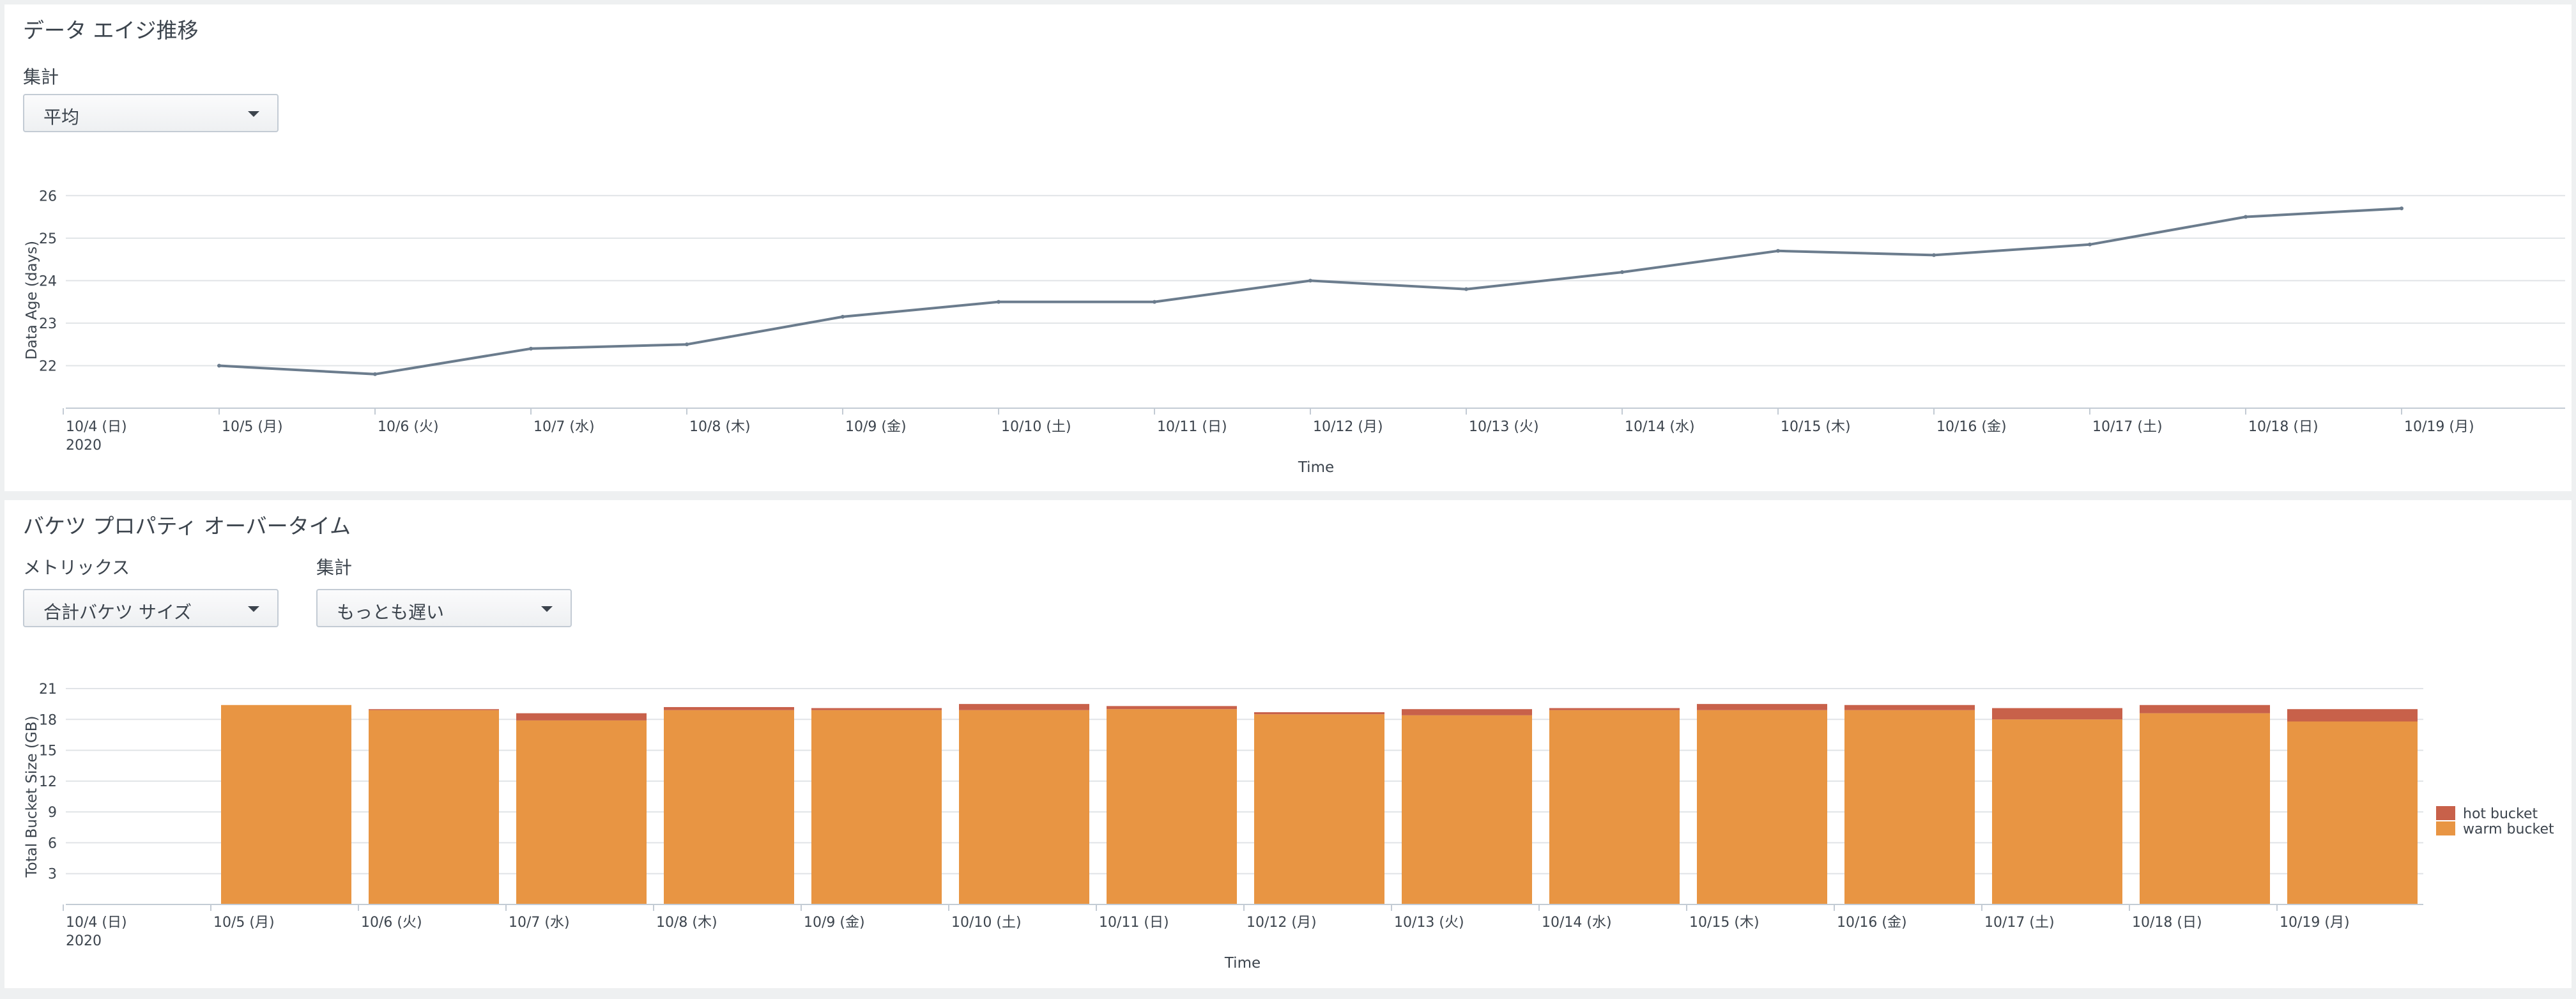 Image resolution: width=2576 pixels, height=999 pixels. I want to click on metrics-dropdown: 合計バケツ サイズ, so click(151, 608).